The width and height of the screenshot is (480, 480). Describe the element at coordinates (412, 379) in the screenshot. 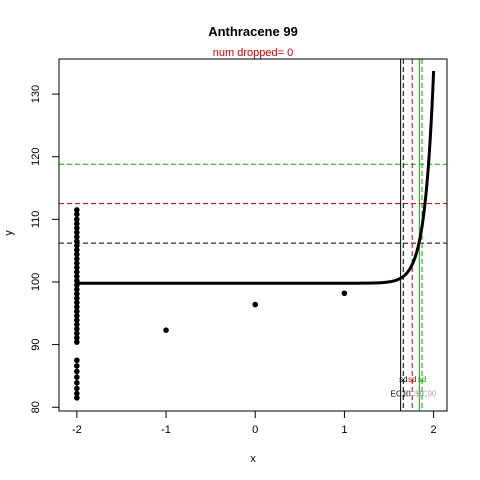

I see `annotation-1: sd` at that location.